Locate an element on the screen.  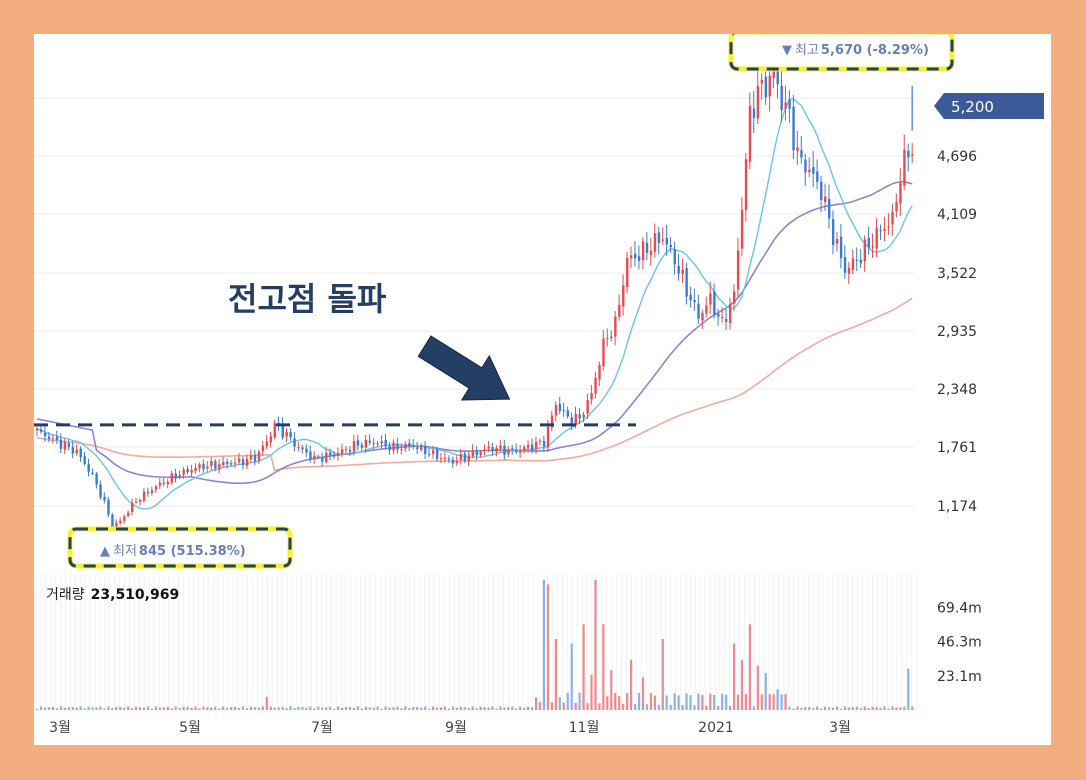
y-tick-label: 3,522 is located at coordinates (957, 274).